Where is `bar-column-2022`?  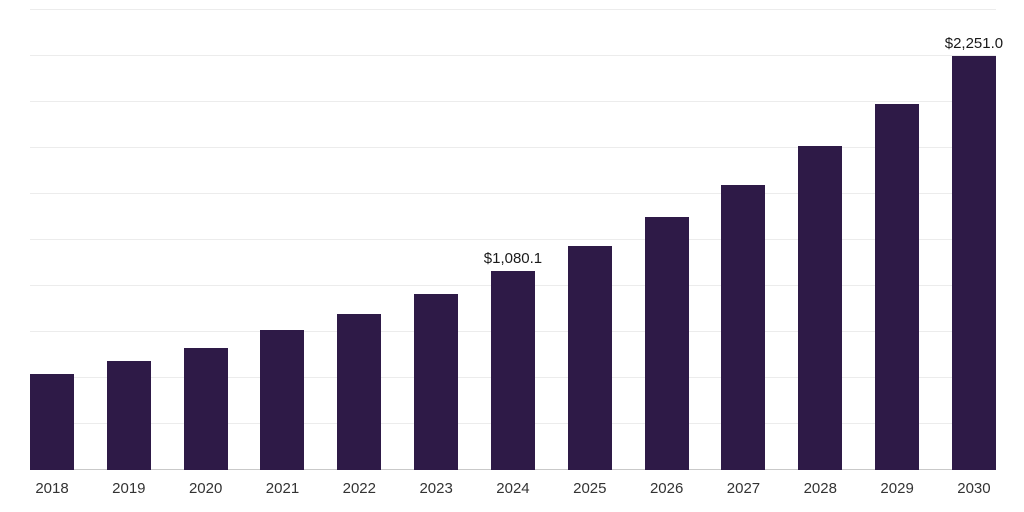
bar-column-2022 is located at coordinates (359, 240).